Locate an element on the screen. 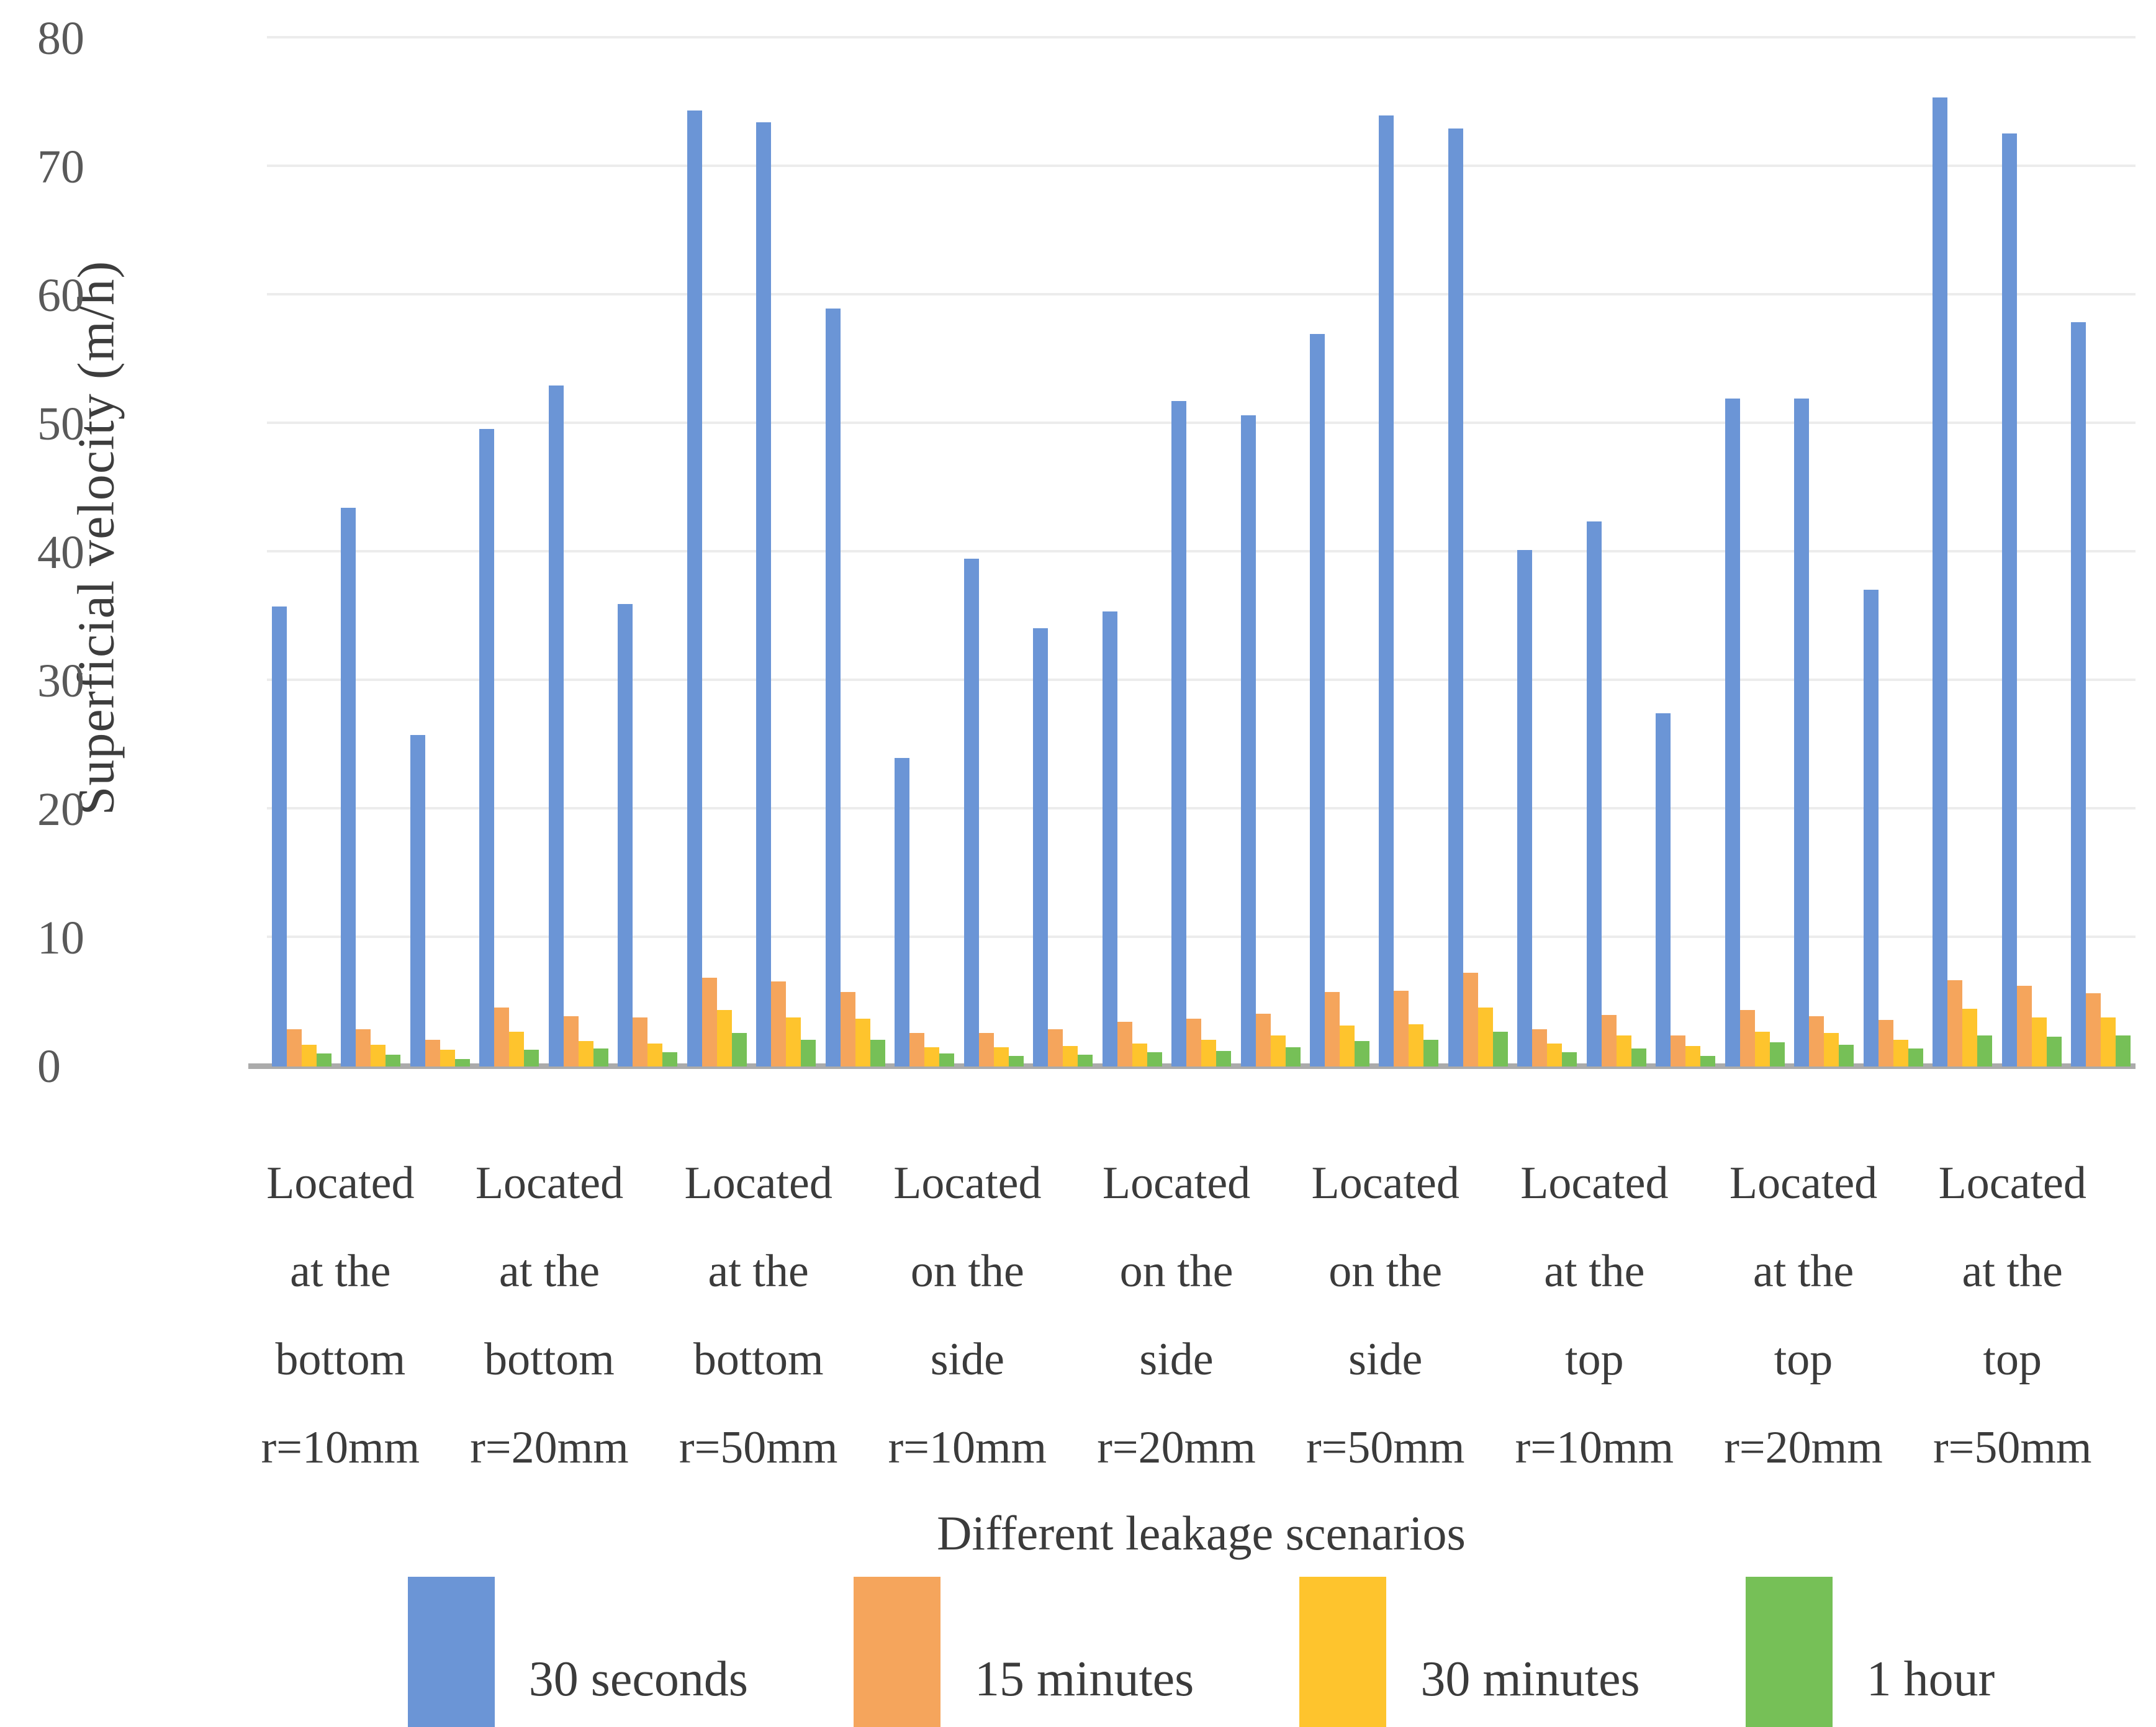 The width and height of the screenshot is (2156, 1727). x-category-label-line: bottom is located at coordinates (340, 1360).